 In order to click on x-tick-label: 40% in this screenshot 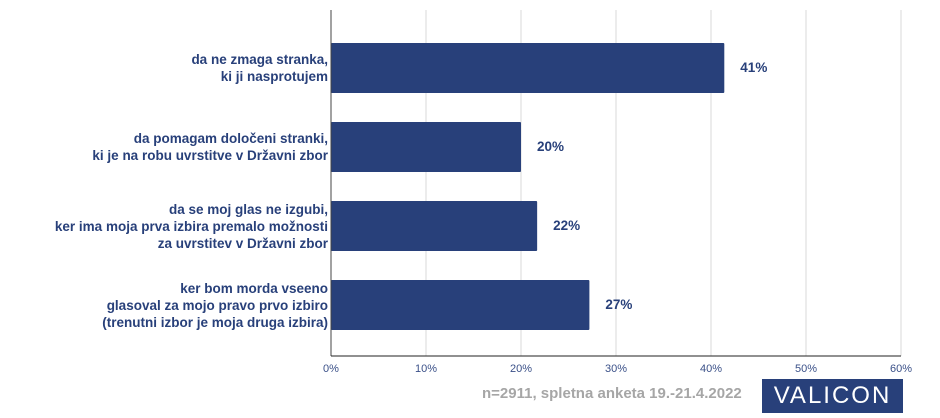, I will do `click(711, 369)`.